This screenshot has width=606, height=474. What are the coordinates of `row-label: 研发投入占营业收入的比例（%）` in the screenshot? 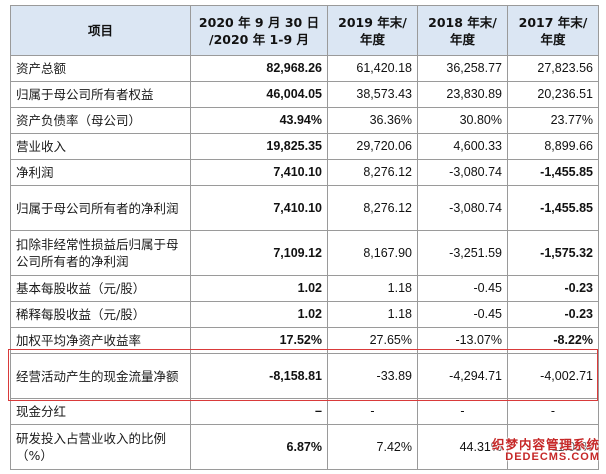 It's located at (100, 447).